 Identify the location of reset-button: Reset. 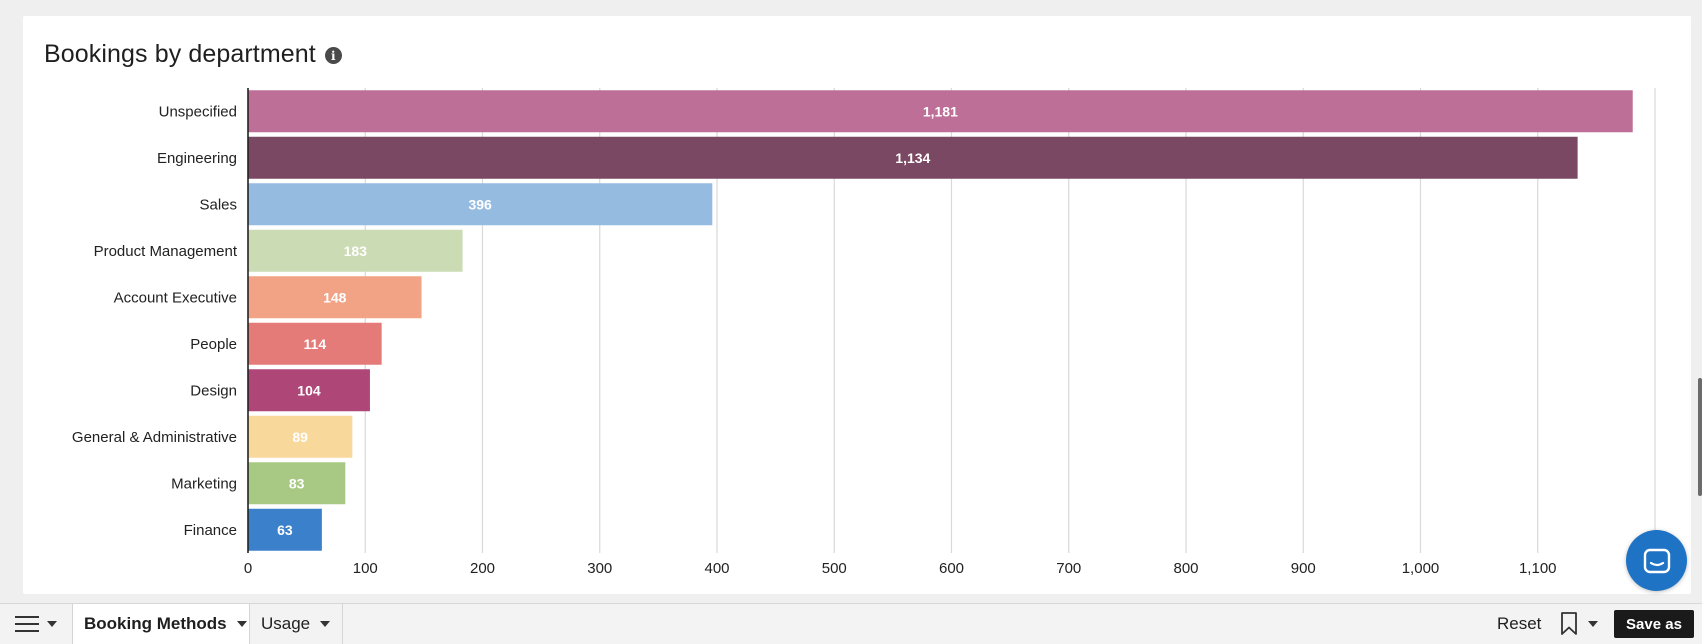
(1519, 623).